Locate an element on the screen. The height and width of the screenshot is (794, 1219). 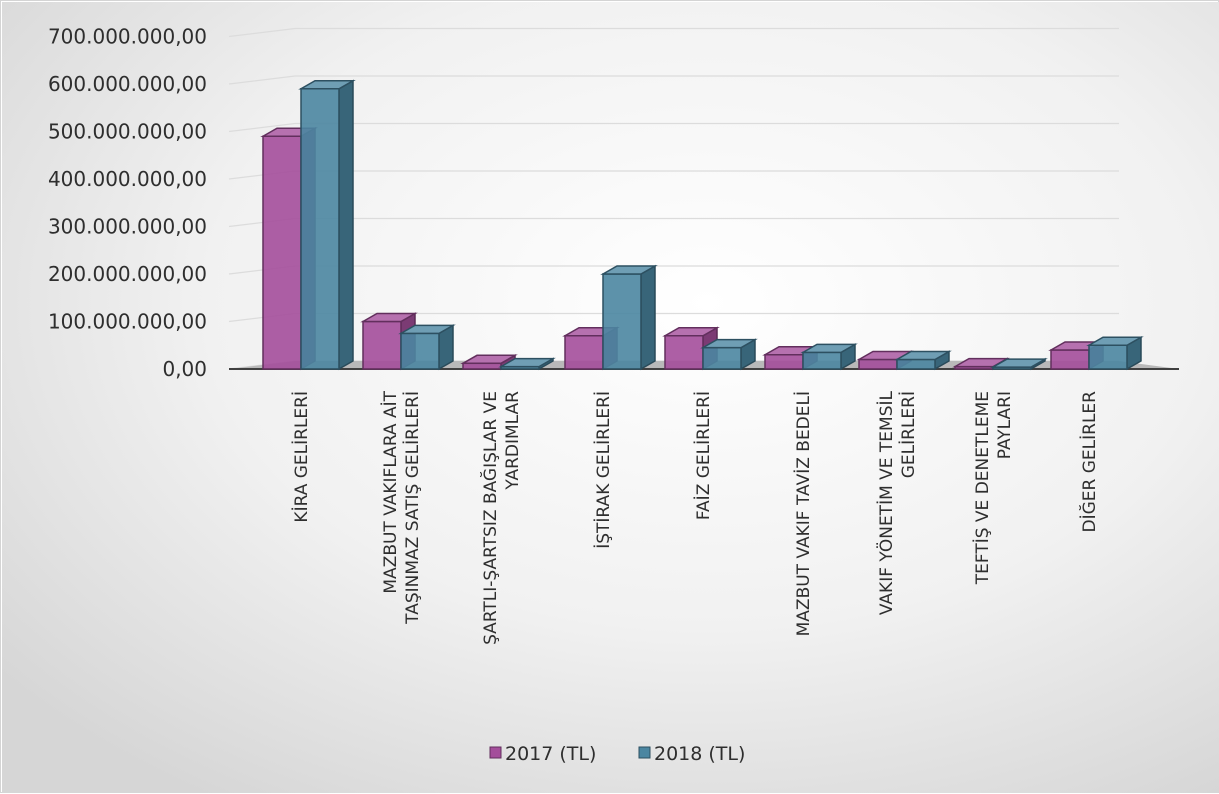
x-category-label: GELİRLERİ is located at coordinates (908, 434).